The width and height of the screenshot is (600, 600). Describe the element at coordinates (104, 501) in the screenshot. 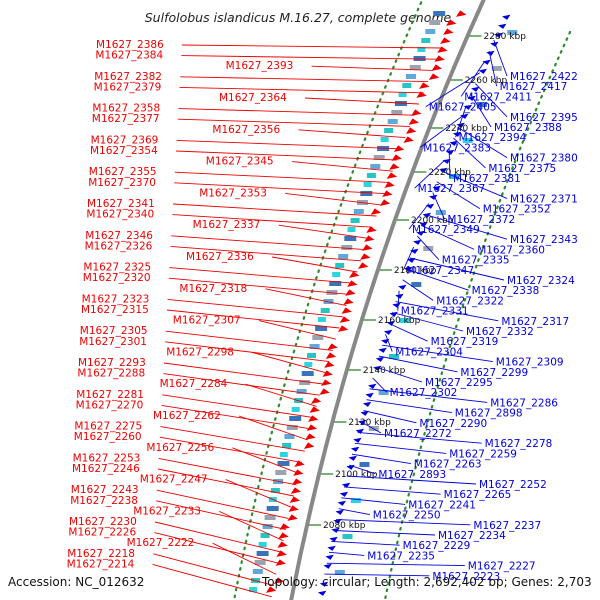

I see `forward-gene-label: M1627_2238` at that location.